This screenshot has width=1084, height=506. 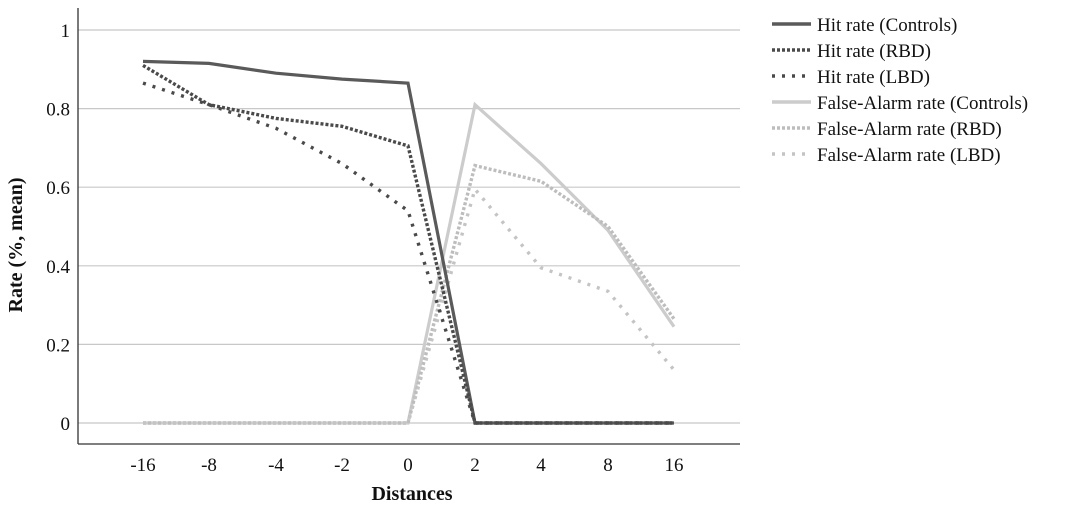 What do you see at coordinates (58, 345) in the screenshot?
I see `y-tick-label: 0.2` at bounding box center [58, 345].